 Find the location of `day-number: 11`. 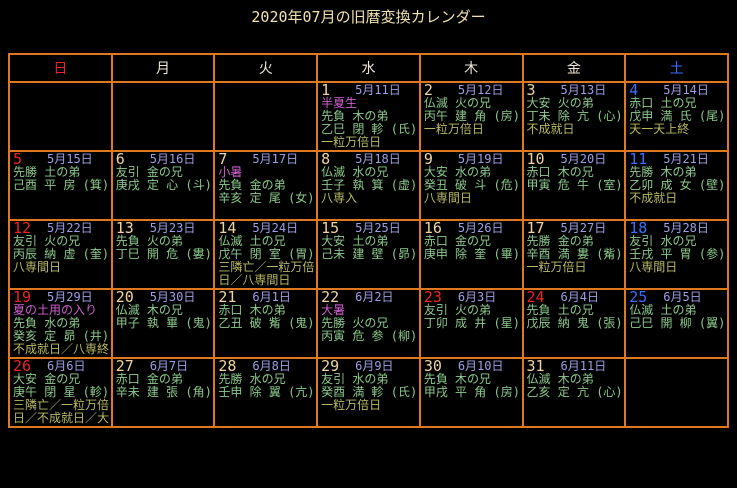

day-number: 11 is located at coordinates (638, 159).